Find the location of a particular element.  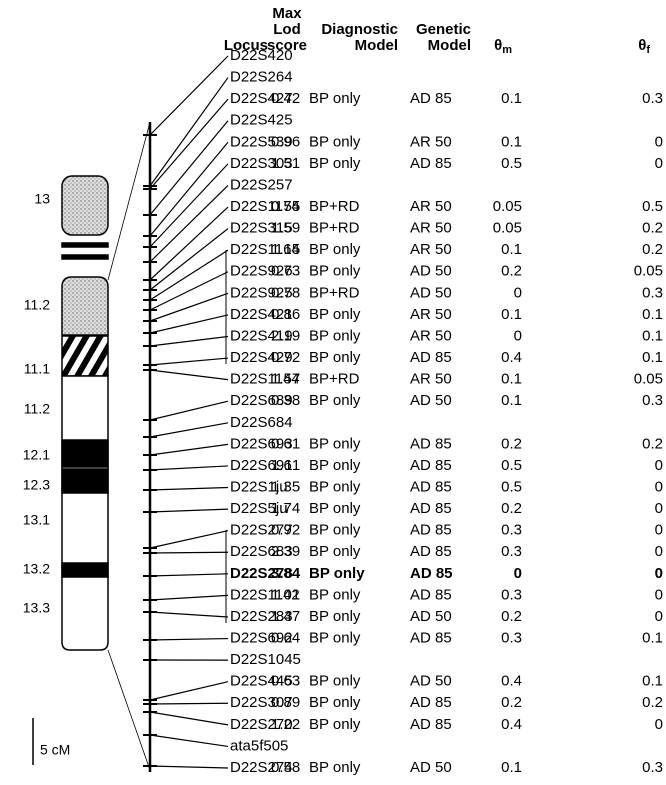

lod-score: 0.73 is located at coordinates (285, 271).